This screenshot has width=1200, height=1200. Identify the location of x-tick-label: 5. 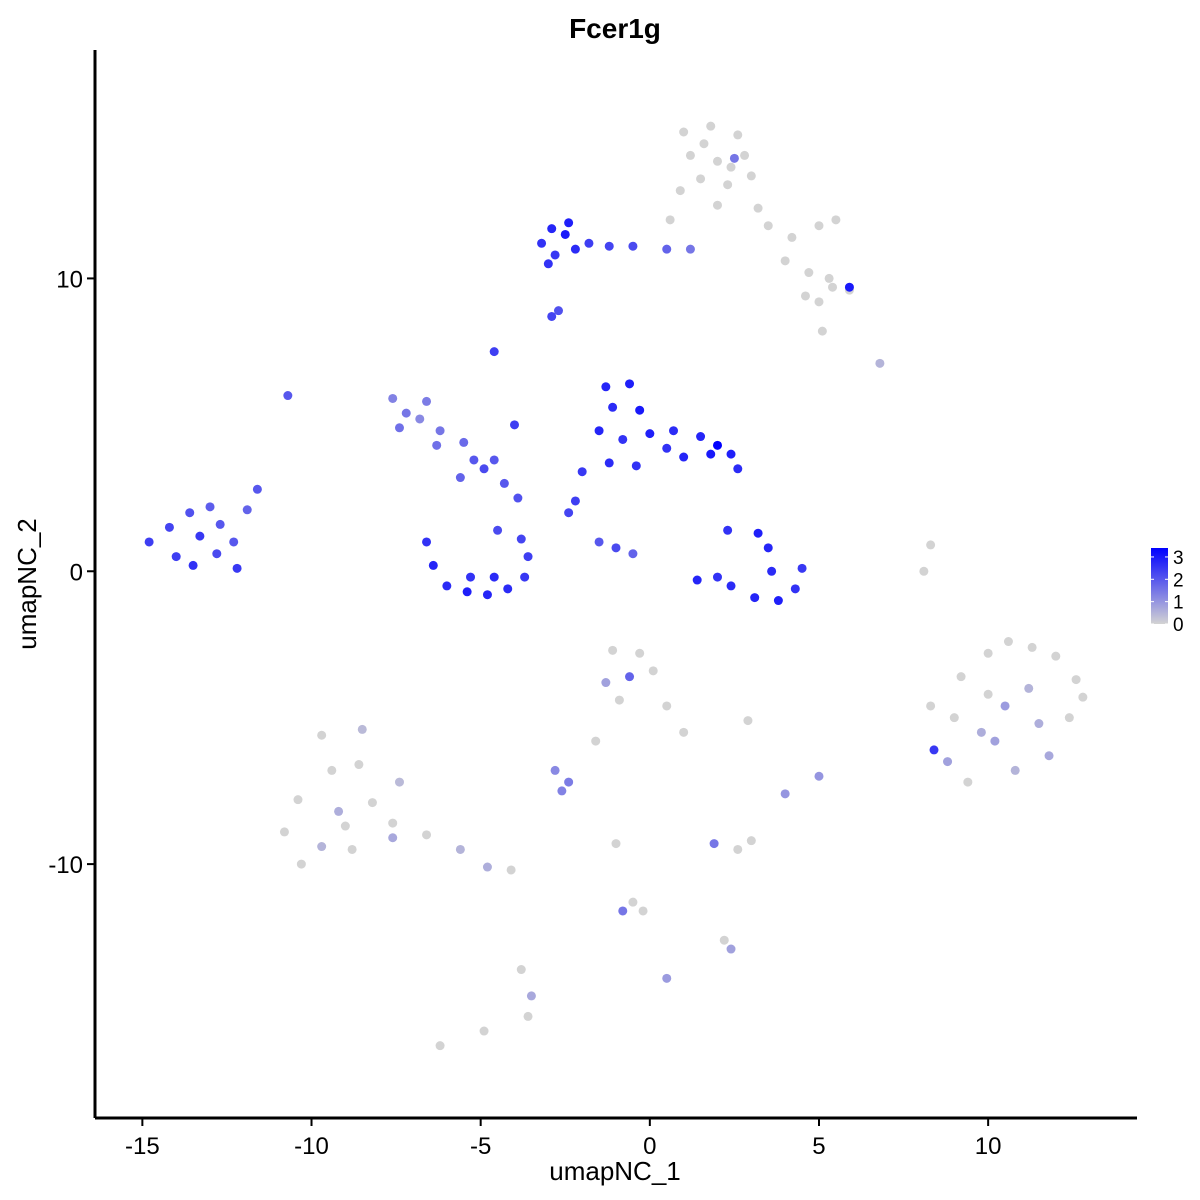
(818, 1146).